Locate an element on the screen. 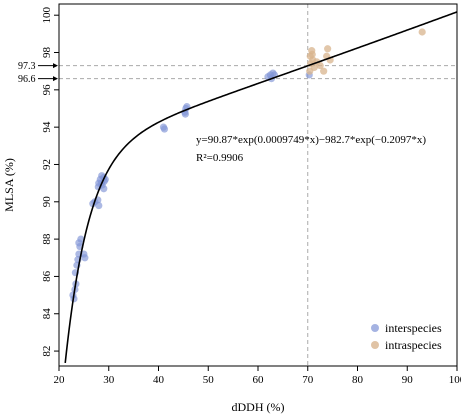 Image resolution: width=461 pixels, height=420 pixels. ref-label: 97.3 is located at coordinates (27, 66).